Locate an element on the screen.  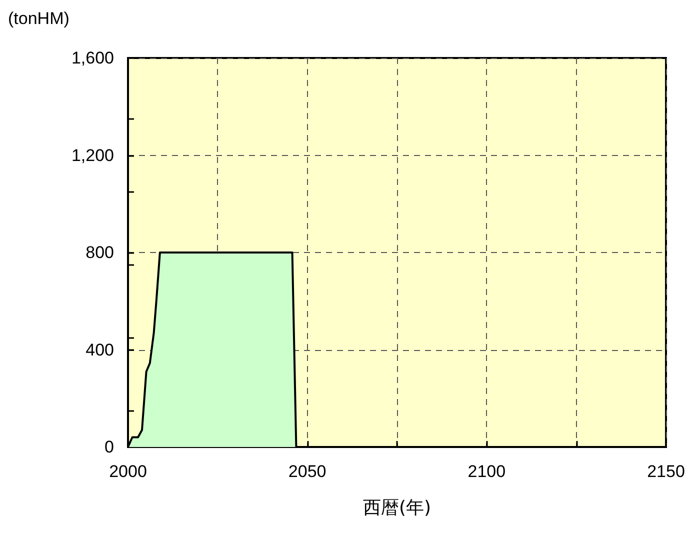
x-tick-label: 2150 is located at coordinates (666, 471).